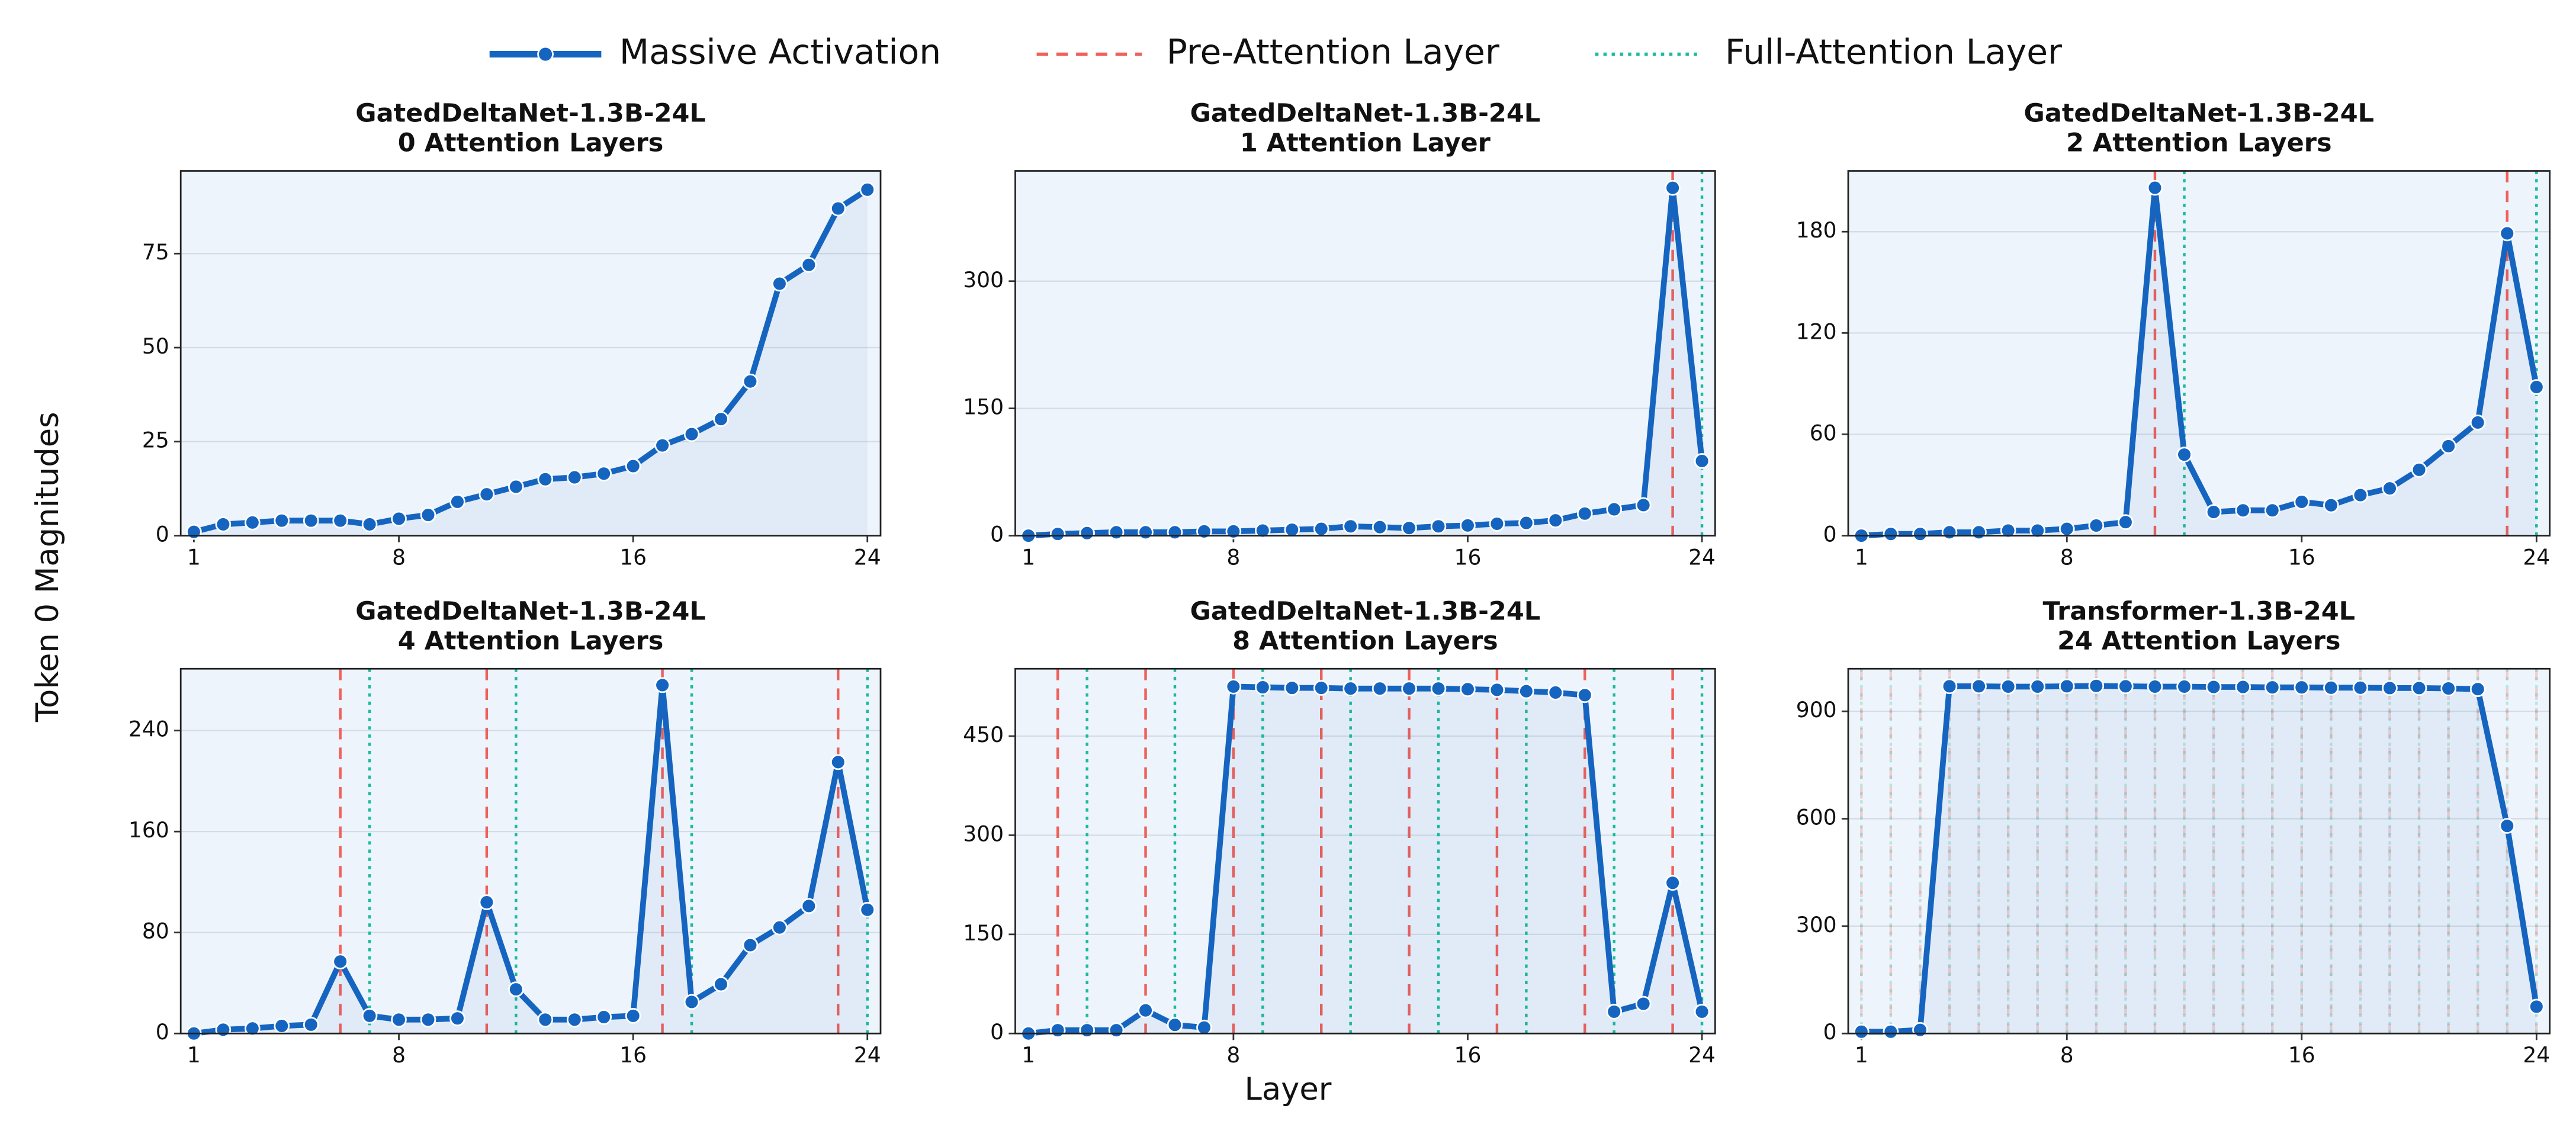  I want to click on chart-subtitle: 2 Attention Layers, so click(2199, 143).